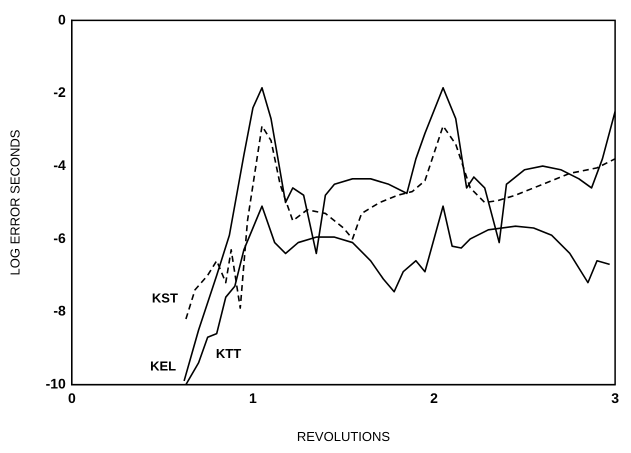 The width and height of the screenshot is (631, 453). I want to click on x-tick-label: 2, so click(434, 398).